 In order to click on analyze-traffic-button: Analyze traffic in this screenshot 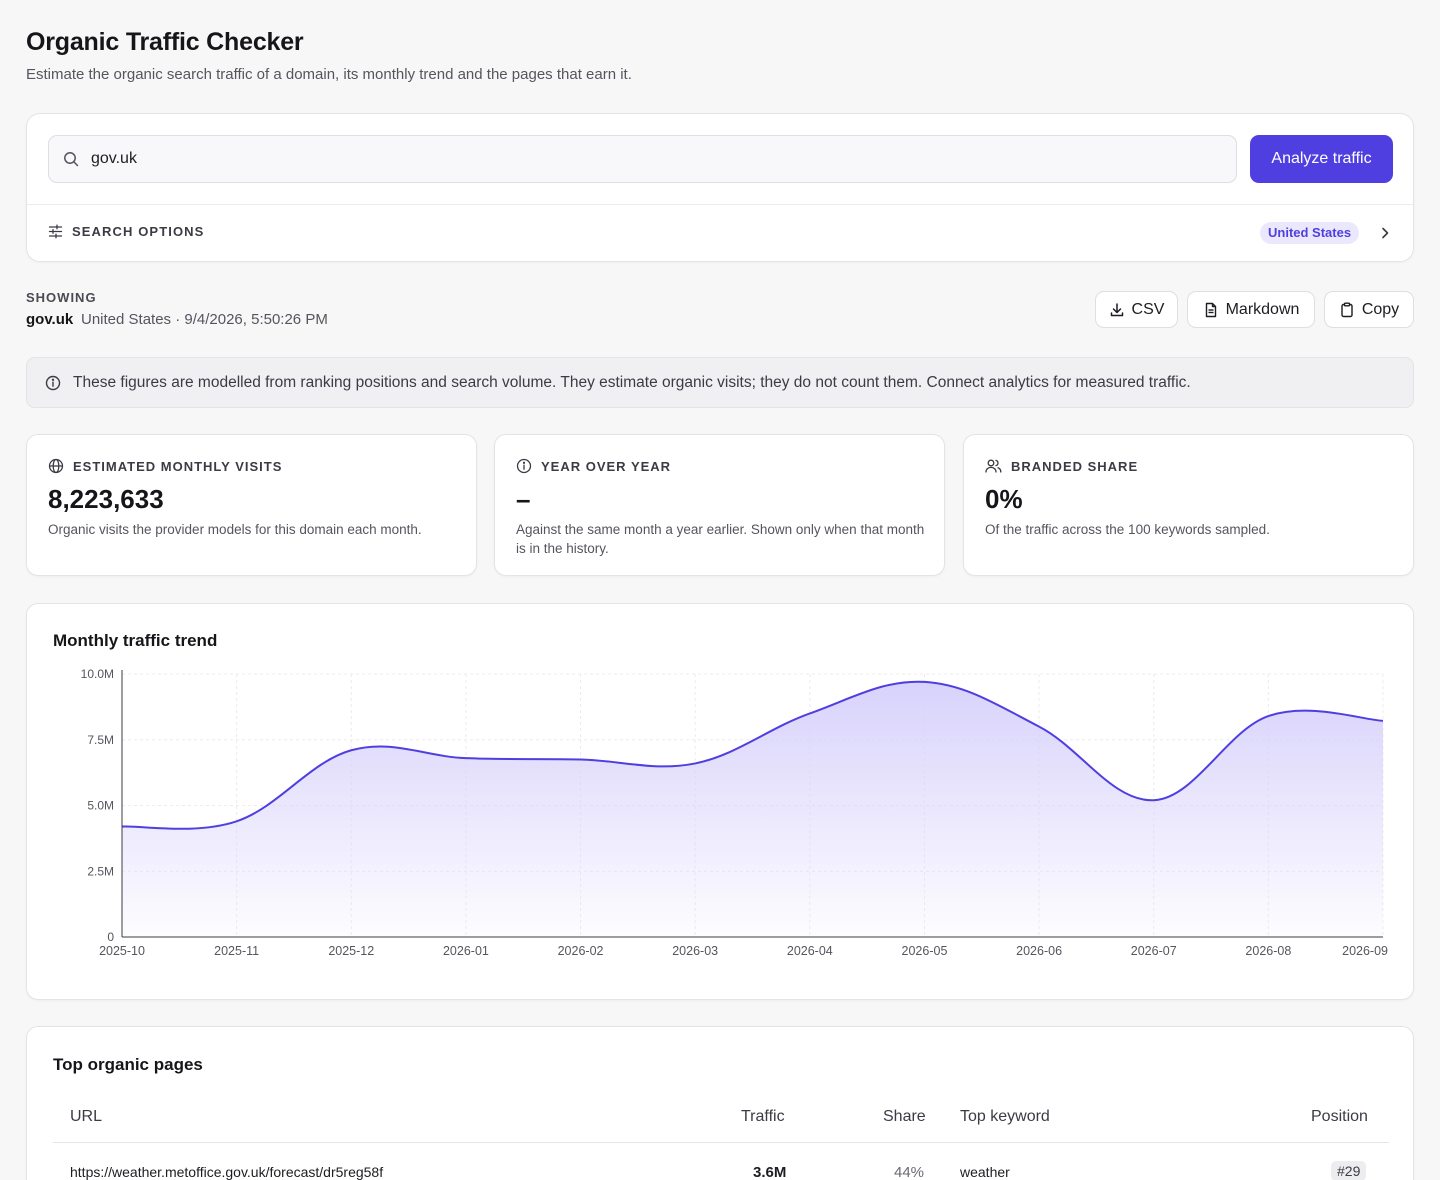, I will do `click(1321, 159)`.